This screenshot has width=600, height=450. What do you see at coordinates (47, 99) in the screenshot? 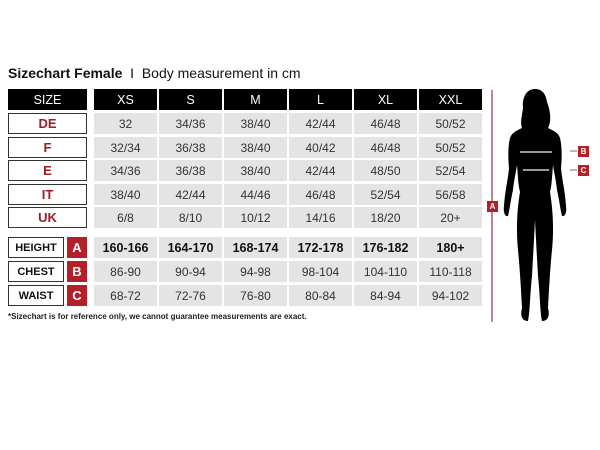
I see `size-header: SIZE` at bounding box center [47, 99].